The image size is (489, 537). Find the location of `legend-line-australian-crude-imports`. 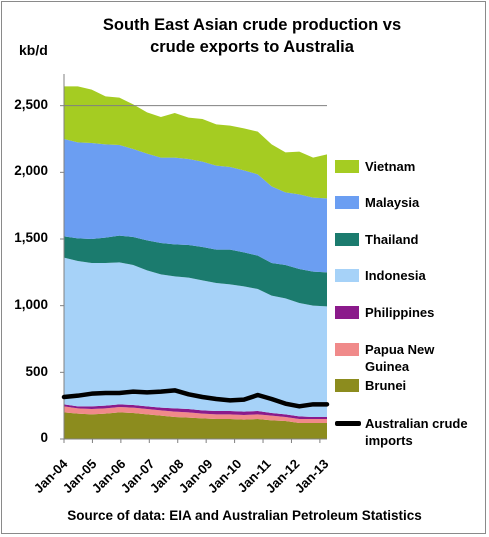

legend-line-australian-crude-imports is located at coordinates (348, 423).